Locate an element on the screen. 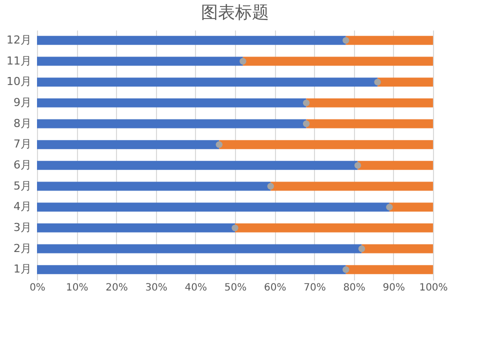 The height and width of the screenshot is (342, 493). chart-title: 图表标题 is located at coordinates (235, 13).